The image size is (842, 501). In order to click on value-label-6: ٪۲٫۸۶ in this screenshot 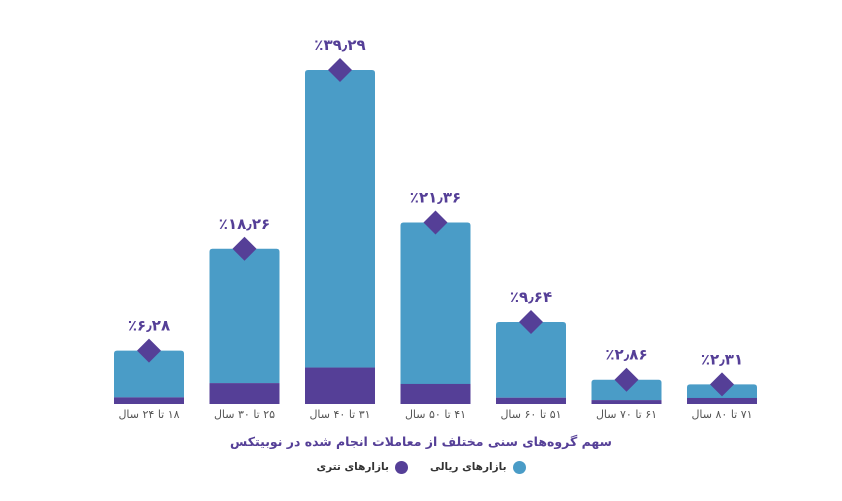, I will do `click(626, 355)`.